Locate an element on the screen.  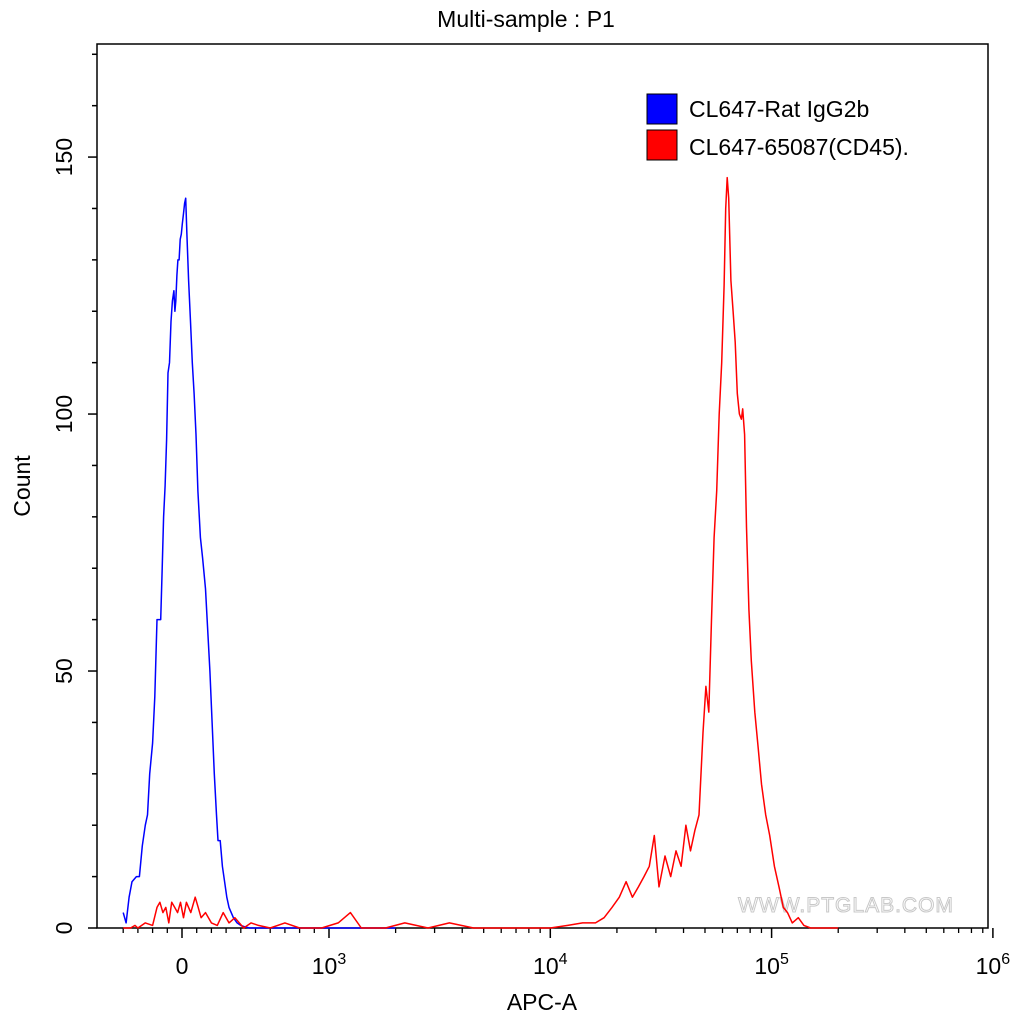
y-tick-label: 150 is located at coordinates (64, 157).